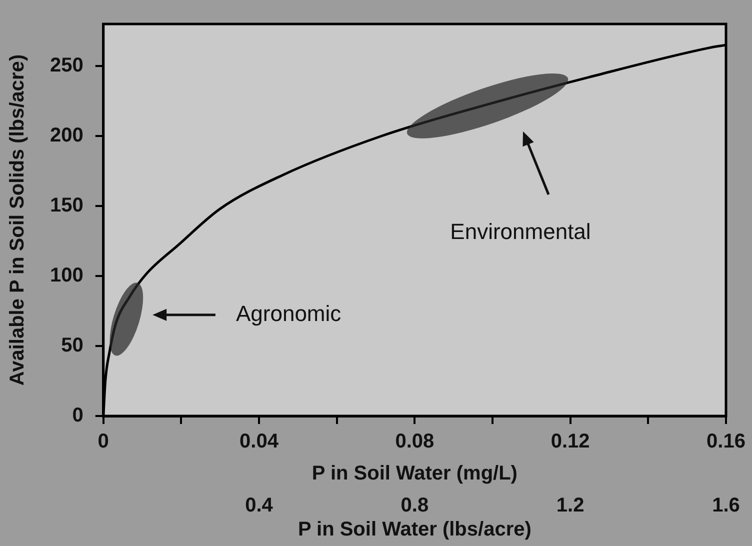 The width and height of the screenshot is (752, 546). Describe the element at coordinates (67, 275) in the screenshot. I see `y-tick-label: 100` at that location.